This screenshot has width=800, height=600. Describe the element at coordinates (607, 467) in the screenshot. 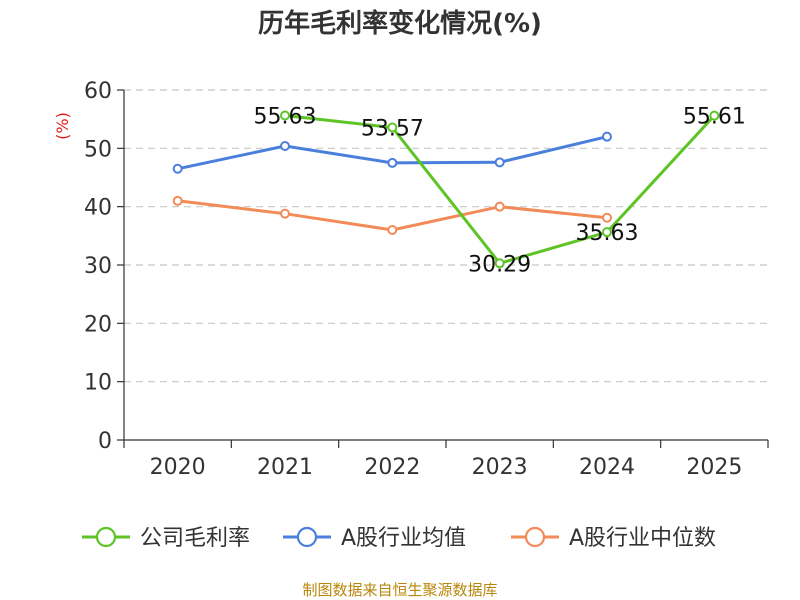

I see `x-tick-label: 2024` at that location.